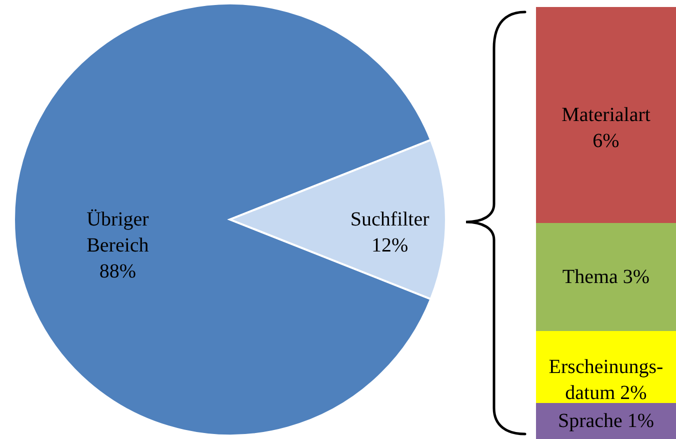 This screenshot has height=439, width=676. I want to click on data-label: 6%, so click(606, 141).